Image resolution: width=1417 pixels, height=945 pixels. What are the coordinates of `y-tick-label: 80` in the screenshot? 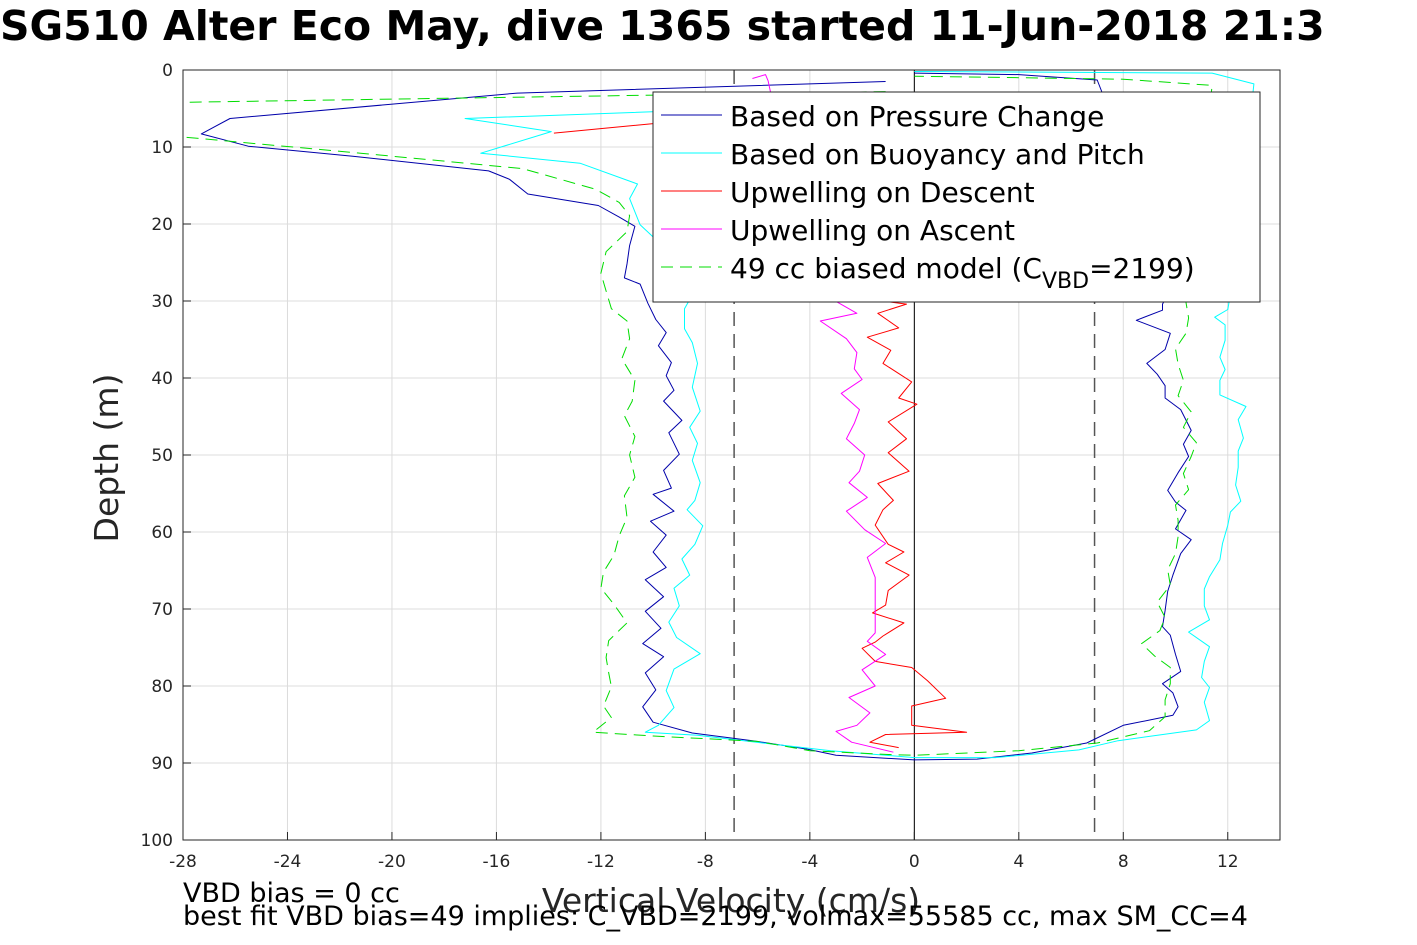 It's located at (162, 687).